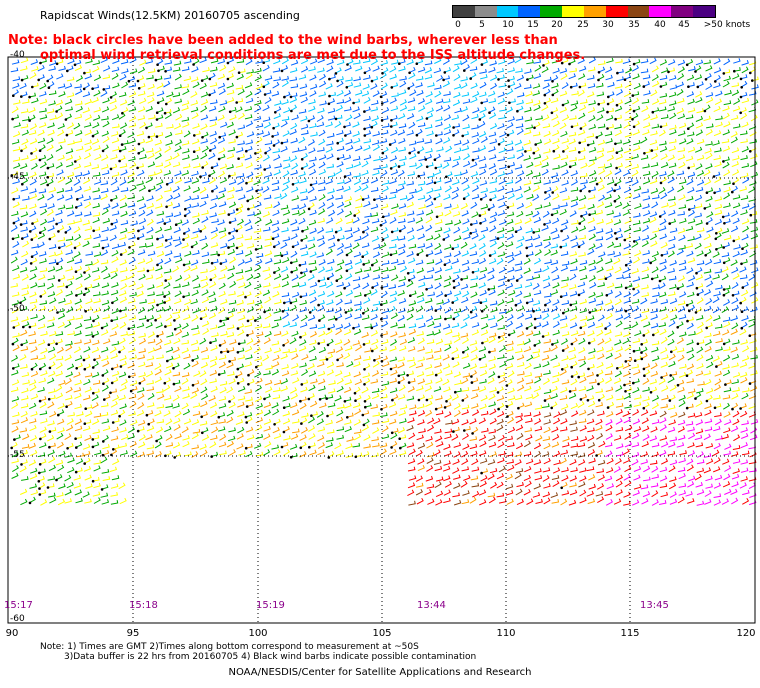 The width and height of the screenshot is (760, 688). I want to click on lat-label-50s: -50, so click(17, 309).